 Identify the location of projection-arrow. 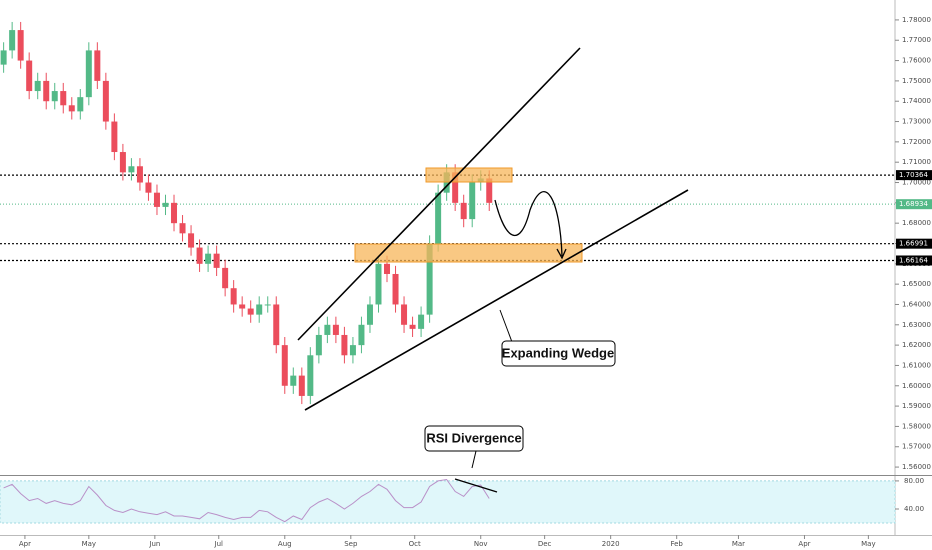
(561, 254).